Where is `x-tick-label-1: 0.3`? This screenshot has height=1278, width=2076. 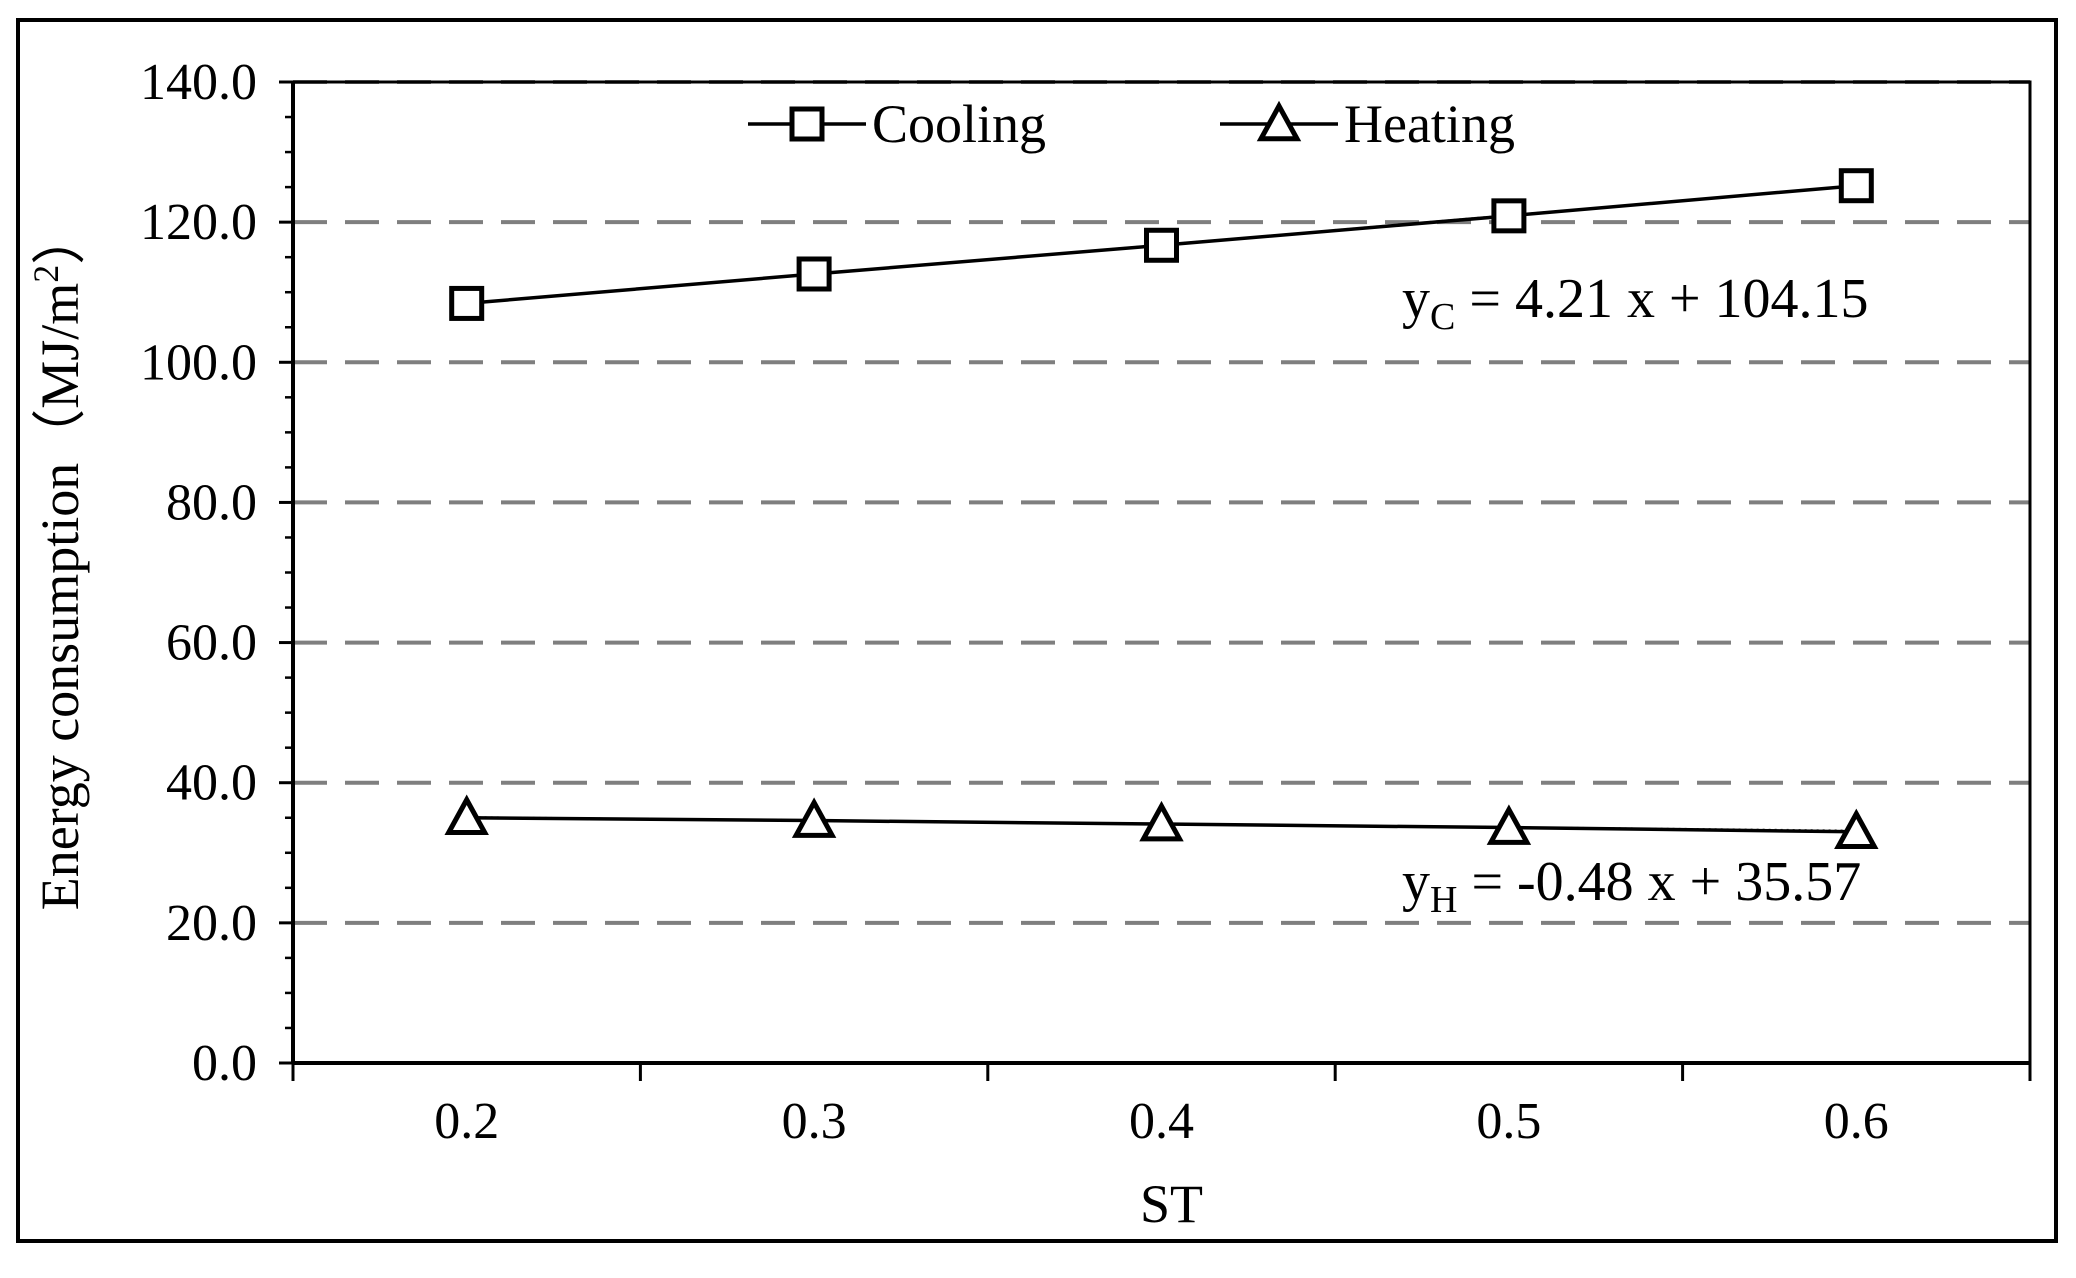 x-tick-label-1: 0.3 is located at coordinates (814, 1121).